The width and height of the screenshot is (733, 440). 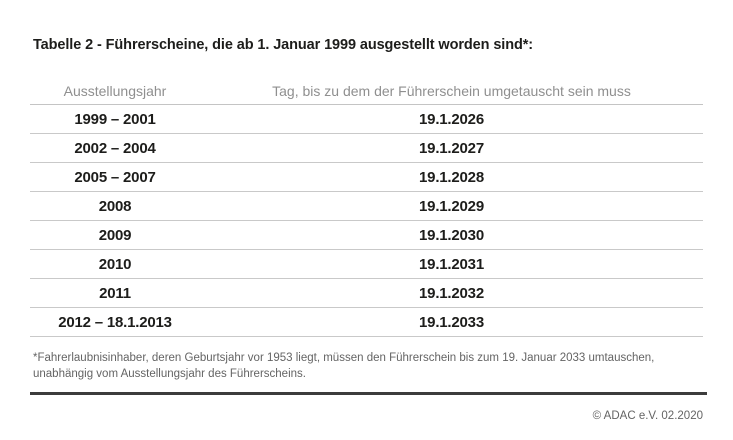 I want to click on cell-issue-years: 2005 – 2007, so click(x=115, y=177).